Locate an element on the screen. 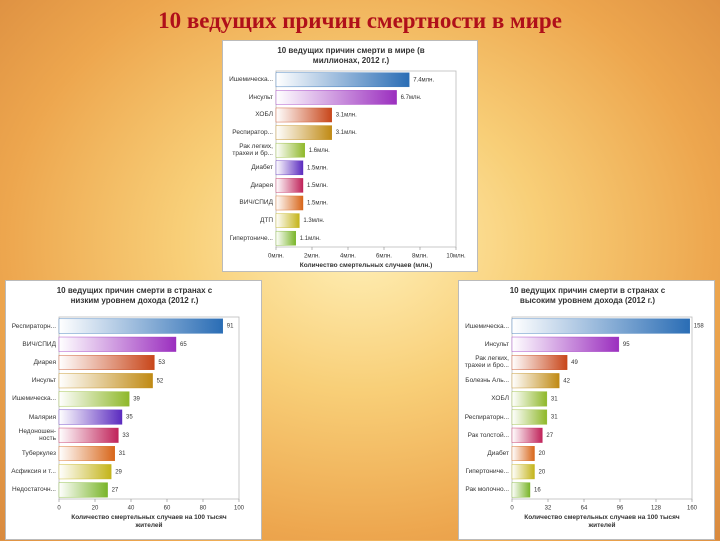 The width and height of the screenshot is (720, 541). value-label: 53 is located at coordinates (161, 363).